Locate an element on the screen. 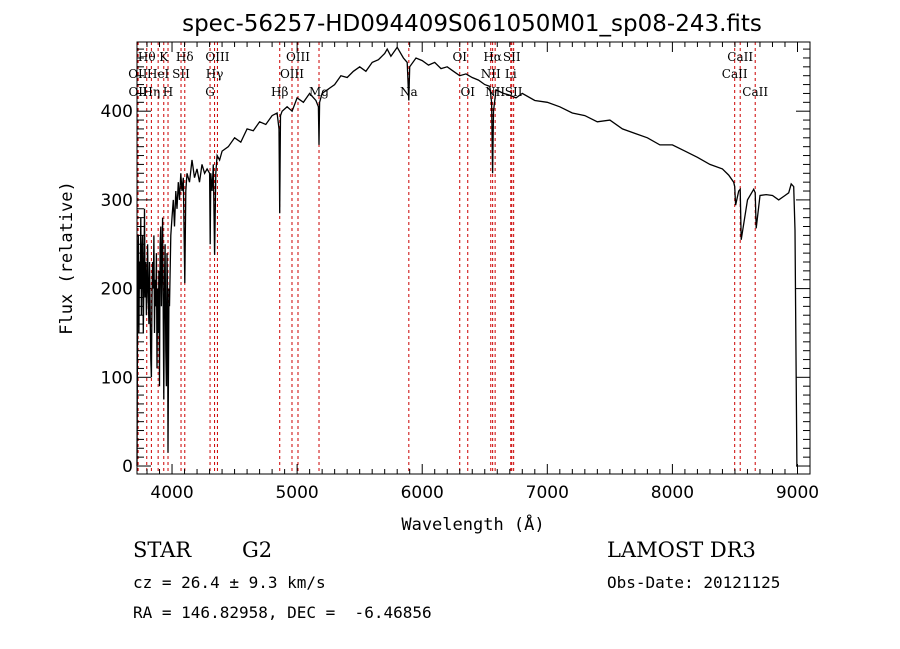 The image size is (900, 649). object-subclass: G2 is located at coordinates (257, 550).